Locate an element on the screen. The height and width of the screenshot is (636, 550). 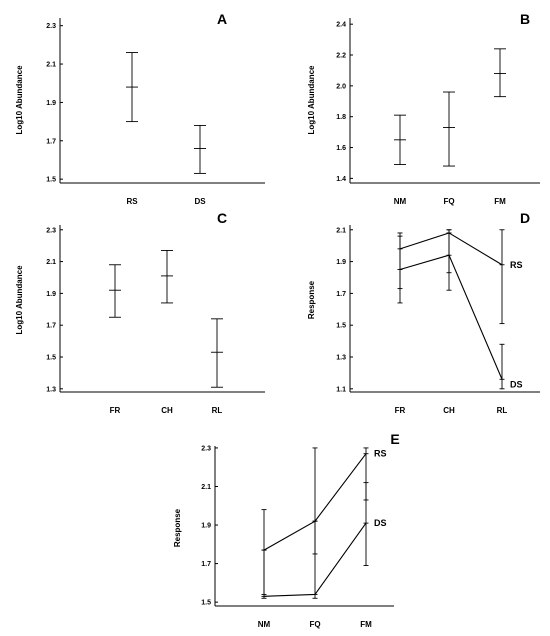
y-tick-label: 2.0 is located at coordinates (341, 86).